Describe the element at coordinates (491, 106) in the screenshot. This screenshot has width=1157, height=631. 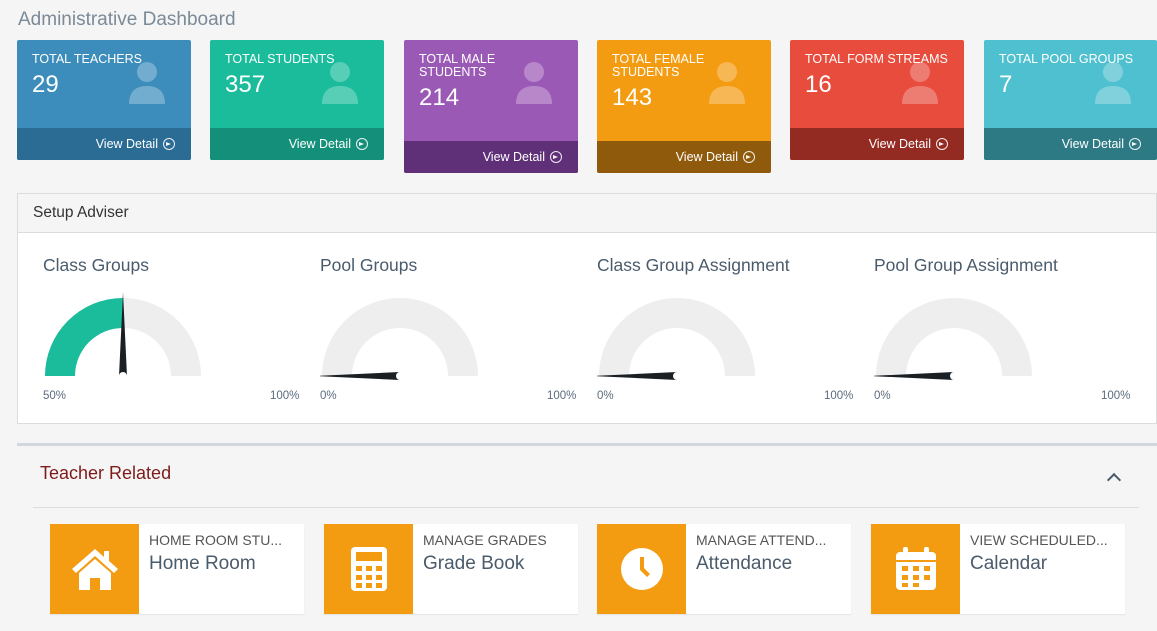
I see `stat-card-total-male-students: TOTAL MALE STUDENTS 214 View Detail` at that location.